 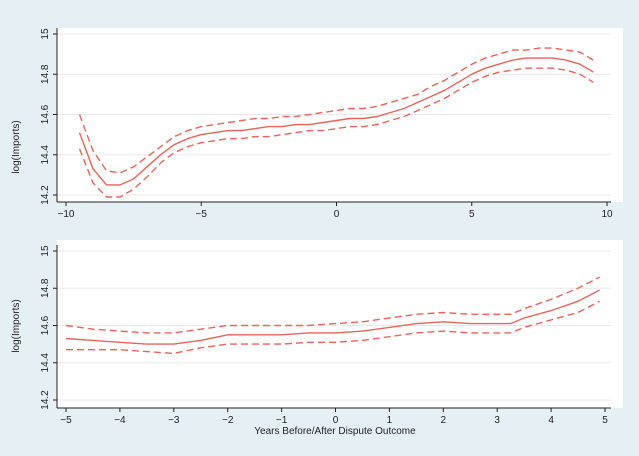 I want to click on x-tick-label-5: 0, so click(x=336, y=420).